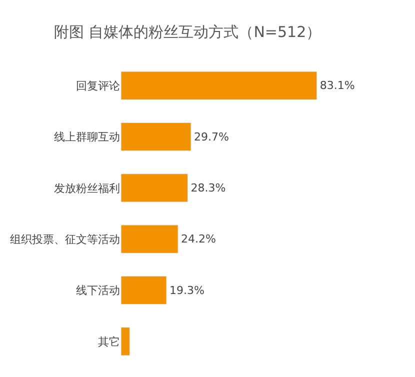 The width and height of the screenshot is (415, 377). What do you see at coordinates (87, 188) in the screenshot?
I see `y-tick-label: 发放粉丝福利` at bounding box center [87, 188].